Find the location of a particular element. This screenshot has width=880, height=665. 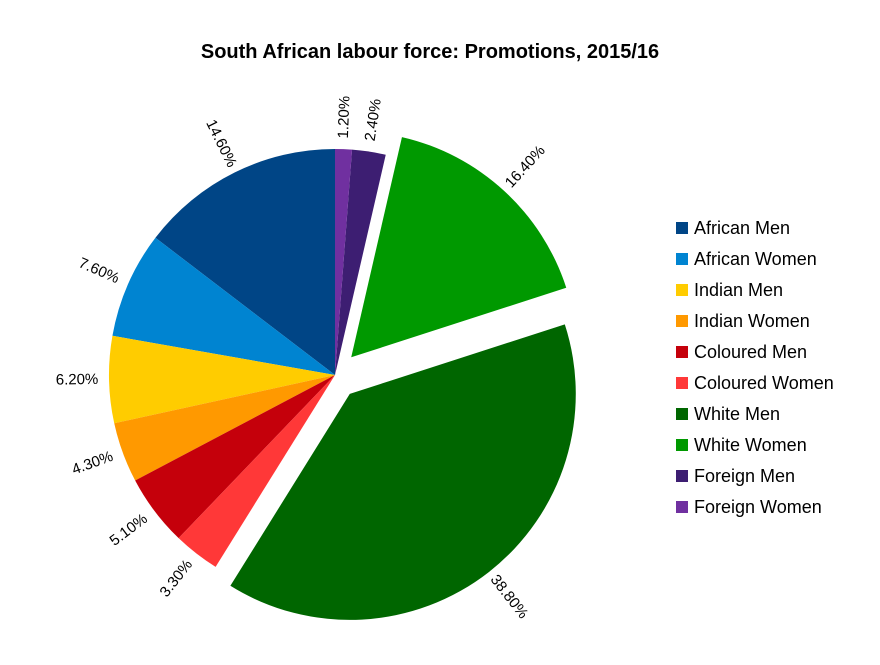

pie-slice-white-women is located at coordinates (459, 247).